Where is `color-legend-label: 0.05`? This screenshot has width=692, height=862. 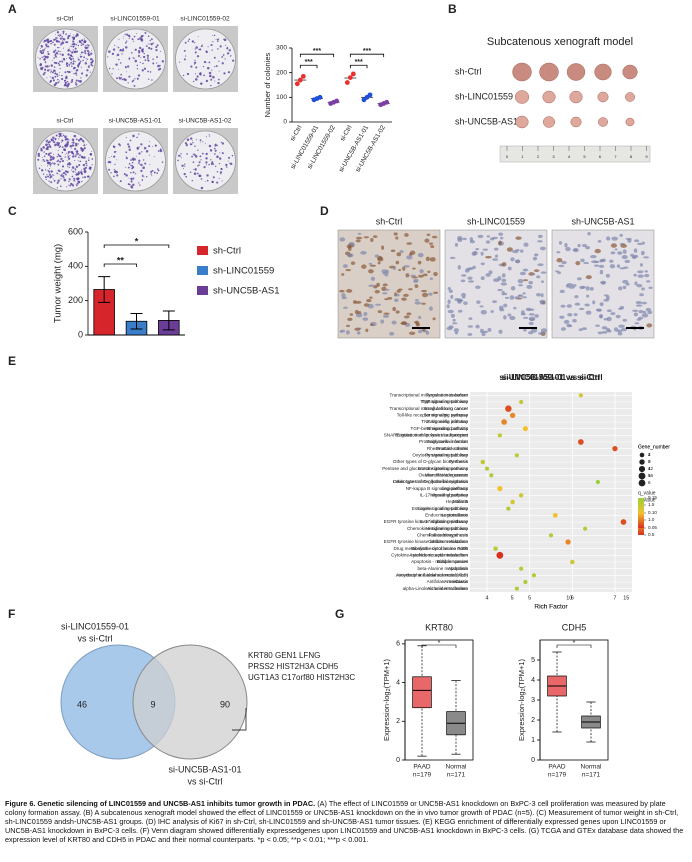 color-legend-label: 0.05 is located at coordinates (652, 527).